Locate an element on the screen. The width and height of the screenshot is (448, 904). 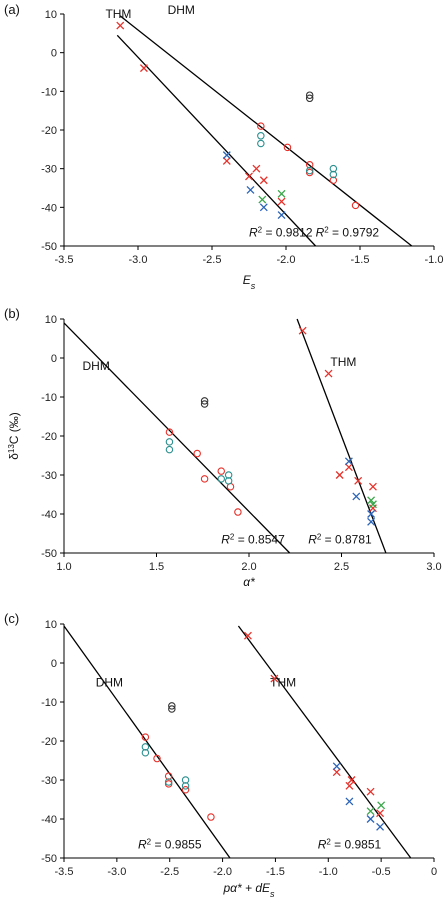
x-tick-label: -2.0 is located at coordinates (286, 260).